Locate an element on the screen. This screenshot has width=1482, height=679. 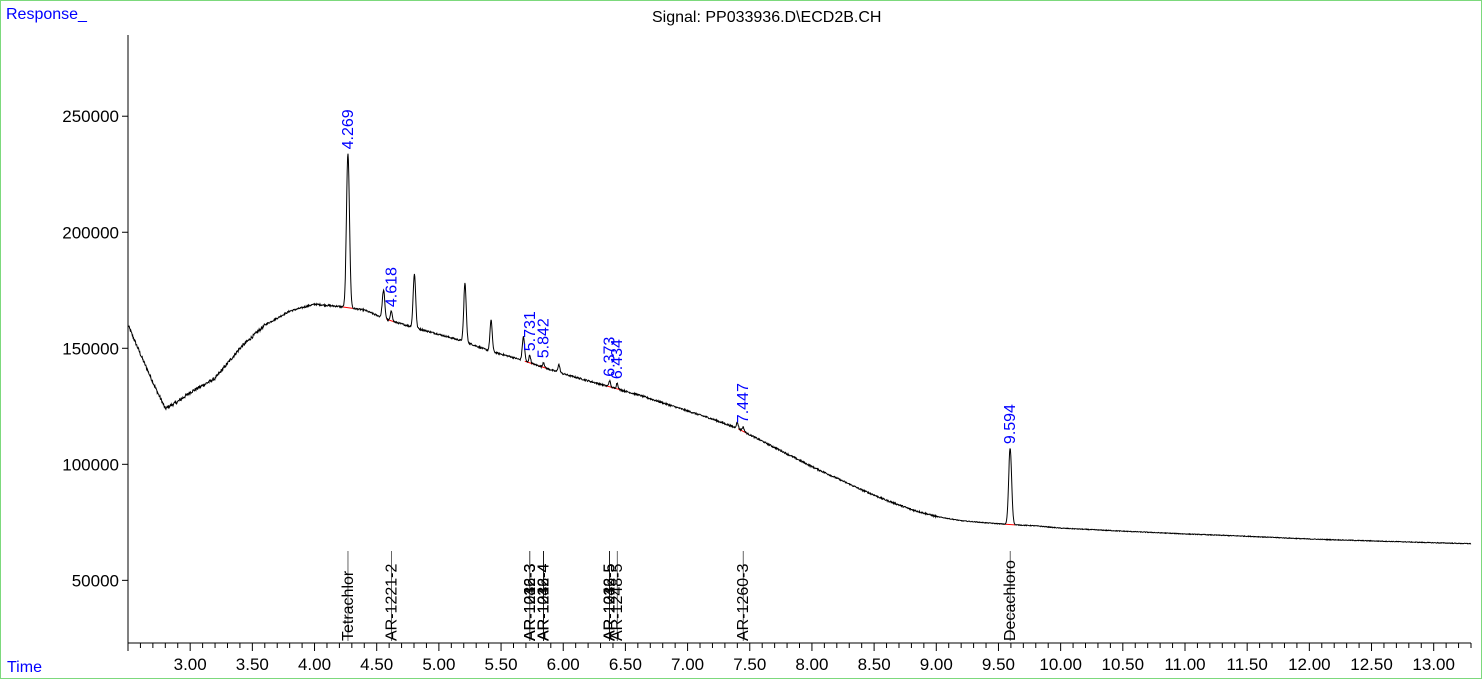
compound-label: Decachloro is located at coordinates (1010, 600).